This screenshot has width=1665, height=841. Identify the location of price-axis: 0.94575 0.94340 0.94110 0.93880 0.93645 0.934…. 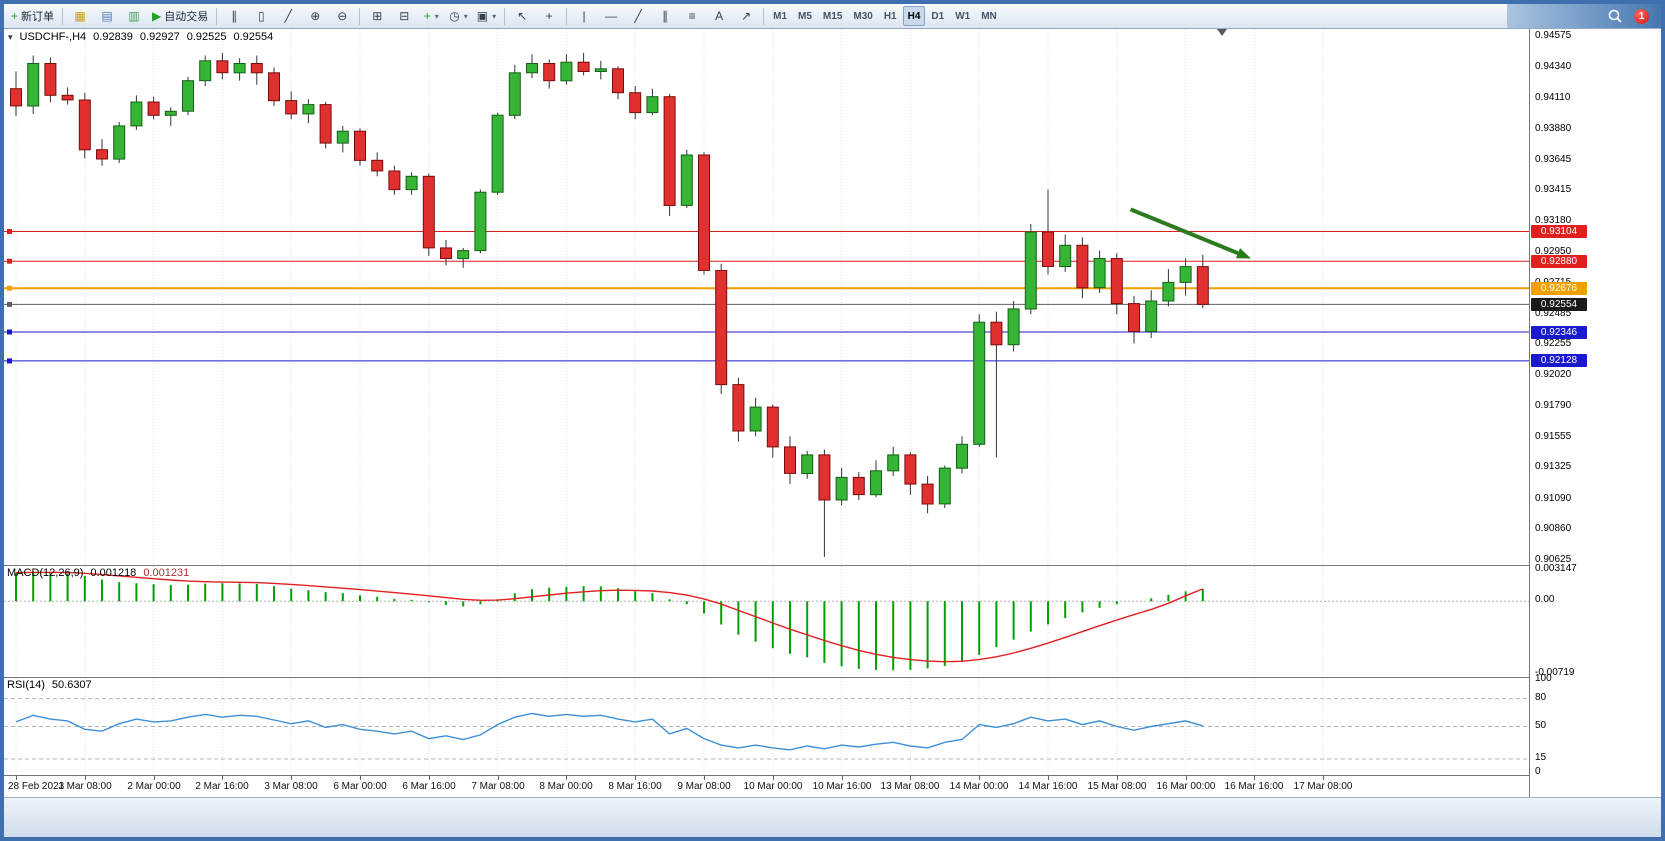
(1595, 413).